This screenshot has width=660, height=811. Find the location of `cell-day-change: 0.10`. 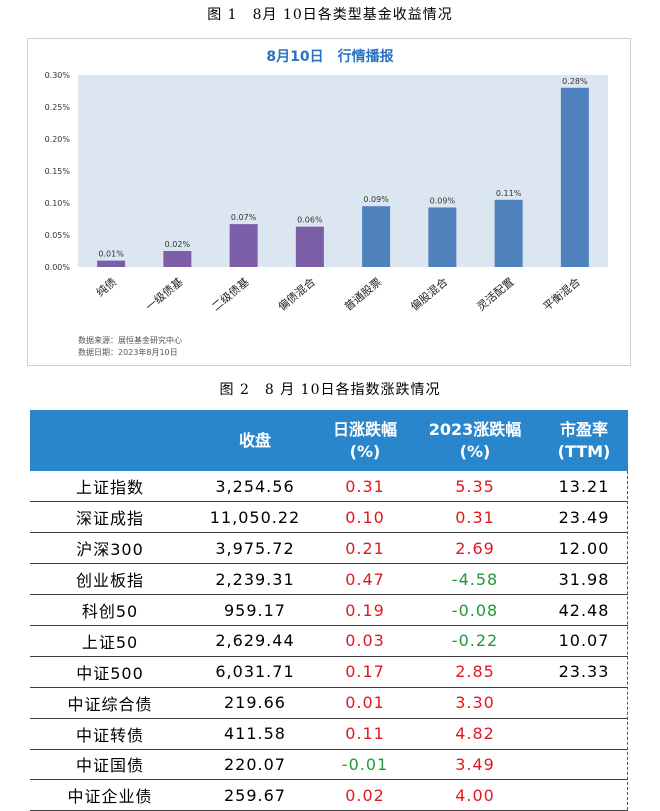

cell-day-change: 0.10 is located at coordinates (365, 517).